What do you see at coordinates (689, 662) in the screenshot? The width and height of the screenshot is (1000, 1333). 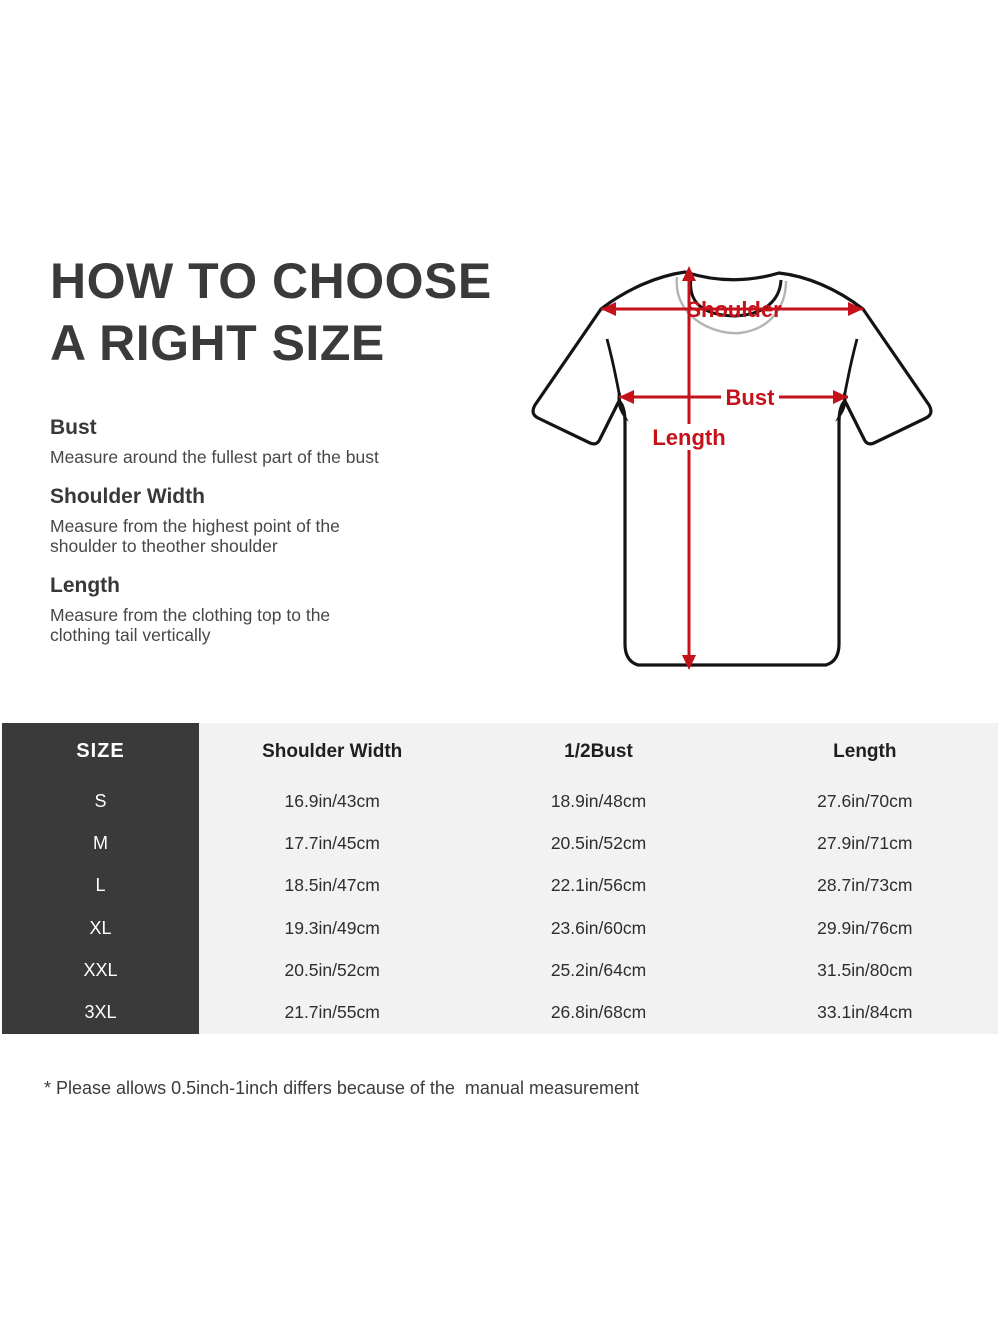 I see `length-arrowhead-bottom` at bounding box center [689, 662].